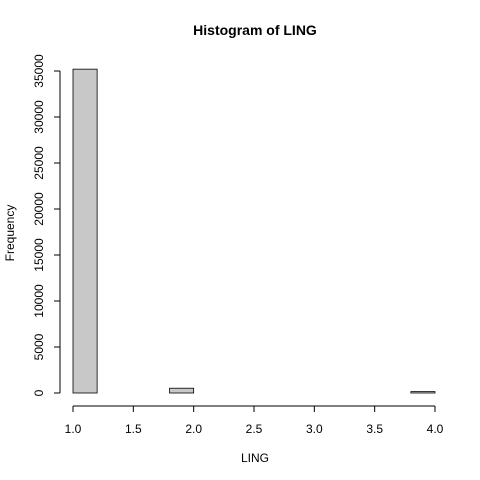 This screenshot has height=480, width=480. What do you see at coordinates (39, 163) in the screenshot?
I see `y-tick-label: 25000` at bounding box center [39, 163].